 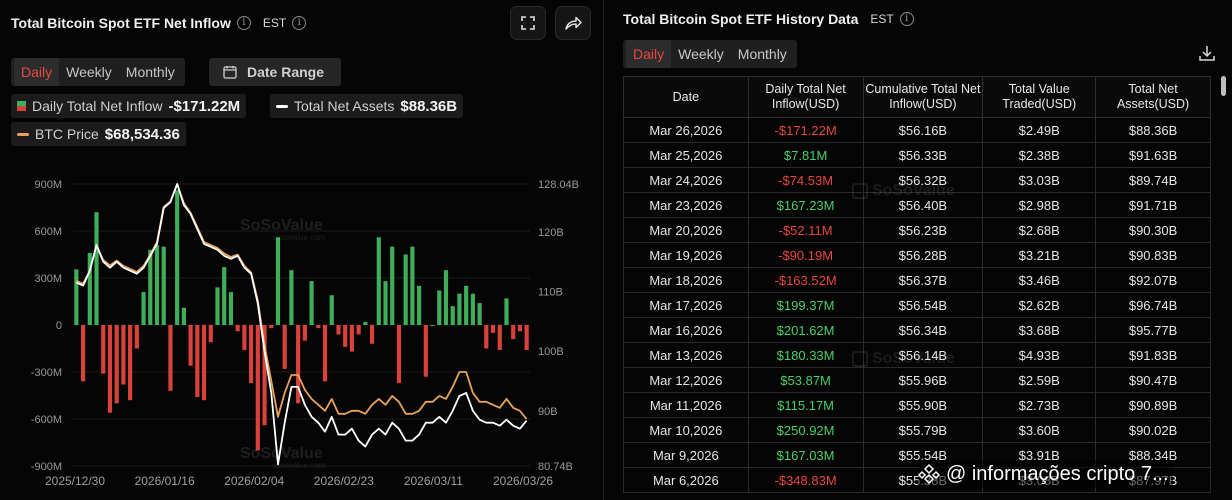 What do you see at coordinates (917, 430) in the screenshot?
I see `table-row: Mar 10,2026 $250.92M $55.79B $3.60B $90.02B` at bounding box center [917, 430].